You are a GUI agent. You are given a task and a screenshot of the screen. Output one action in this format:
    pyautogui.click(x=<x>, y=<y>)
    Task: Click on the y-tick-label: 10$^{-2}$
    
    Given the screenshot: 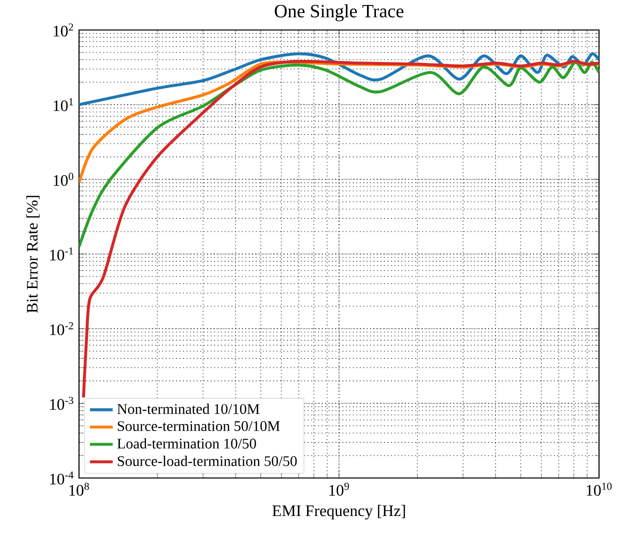 What is the action you would take?
    pyautogui.click(x=62, y=329)
    